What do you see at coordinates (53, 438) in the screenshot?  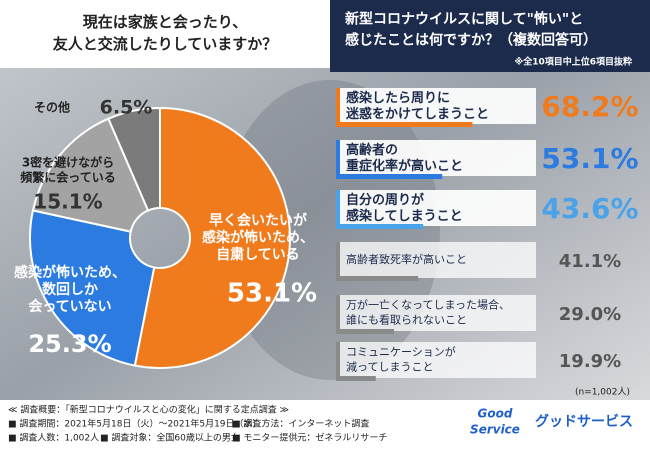 I see `footer-item: ■ 調査人数：1,002人` at bounding box center [53, 438].